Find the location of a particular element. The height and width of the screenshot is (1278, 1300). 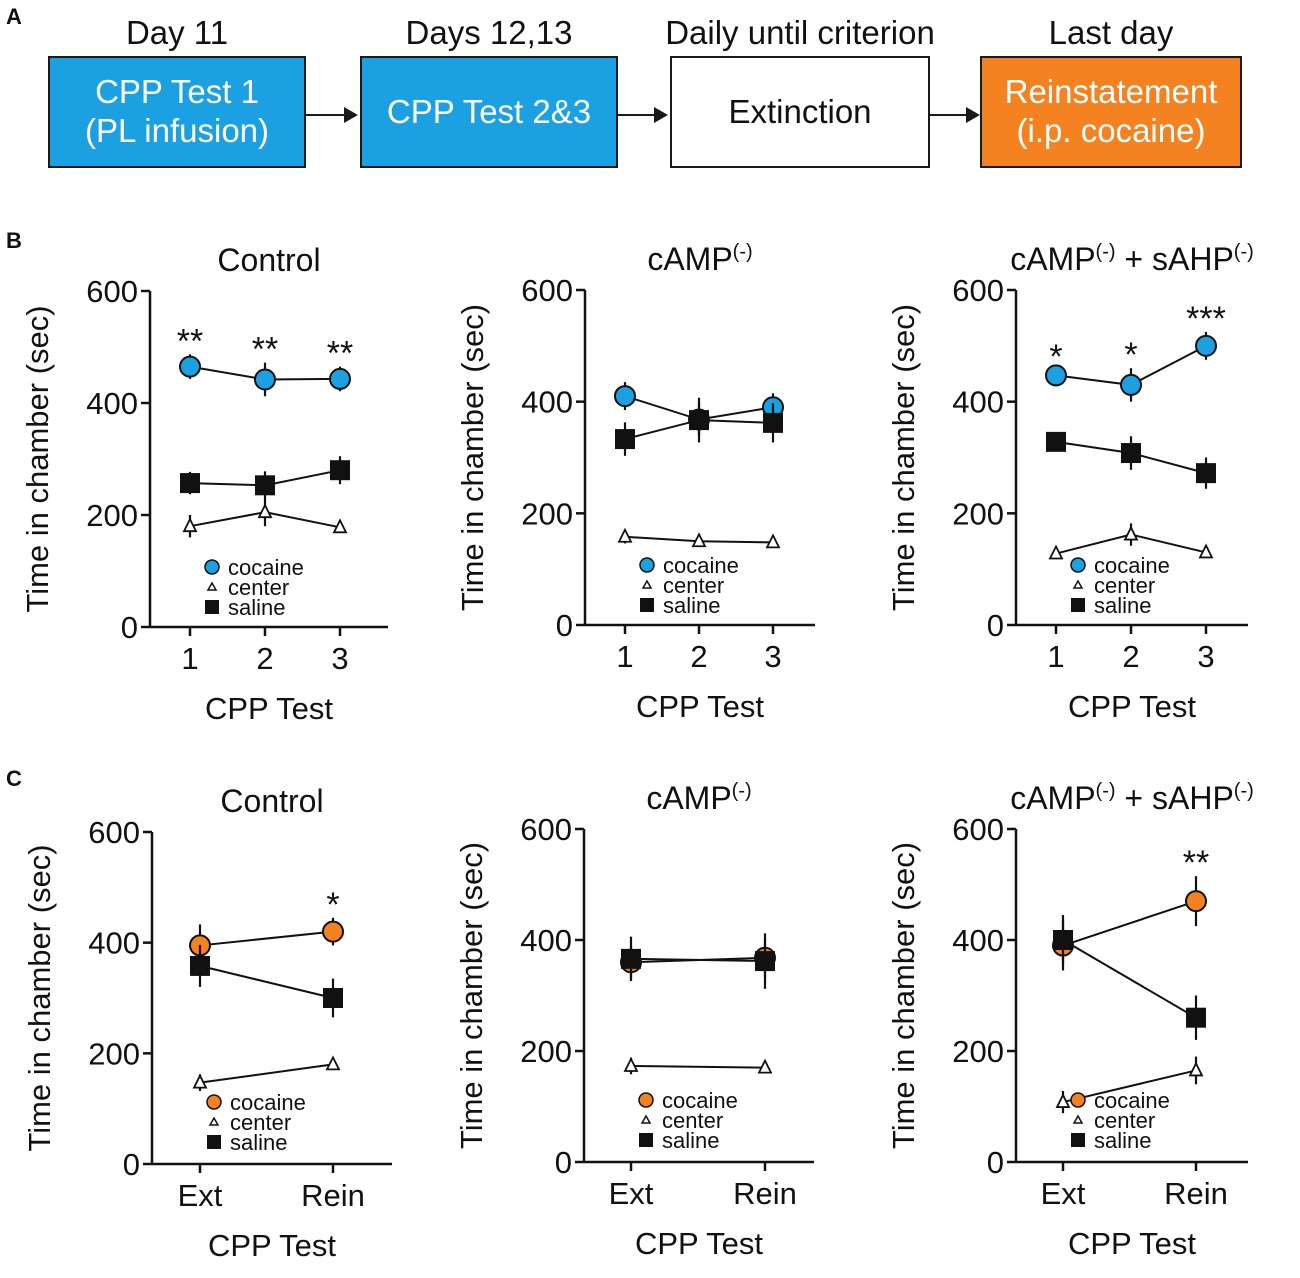

x-tick-label: 3 is located at coordinates (339, 658).